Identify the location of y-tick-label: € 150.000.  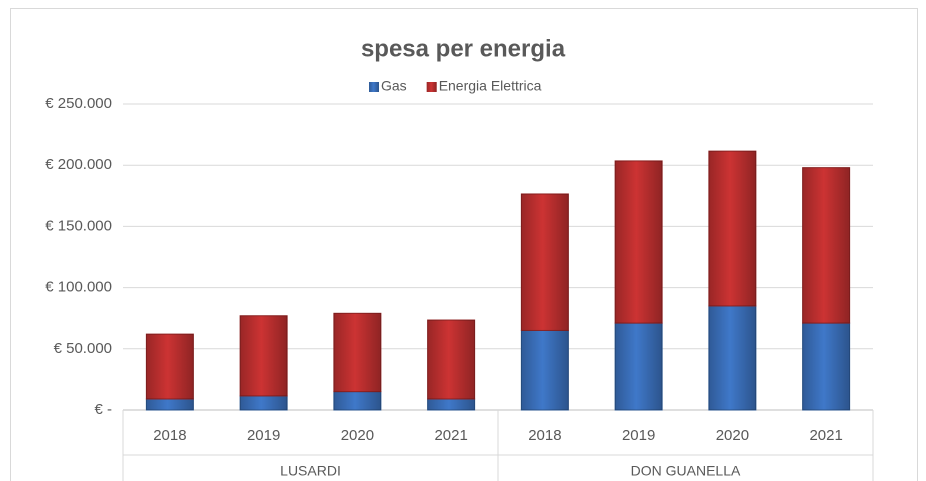
(78, 225).